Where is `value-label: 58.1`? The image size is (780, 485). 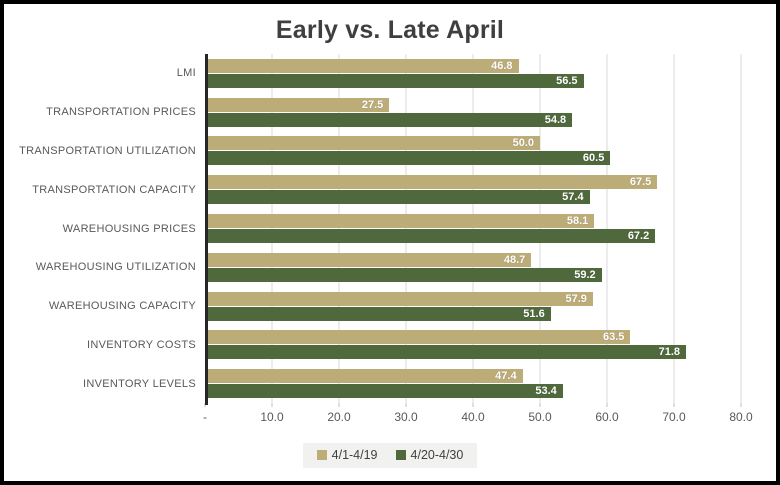
value-label: 58.1 is located at coordinates (577, 221).